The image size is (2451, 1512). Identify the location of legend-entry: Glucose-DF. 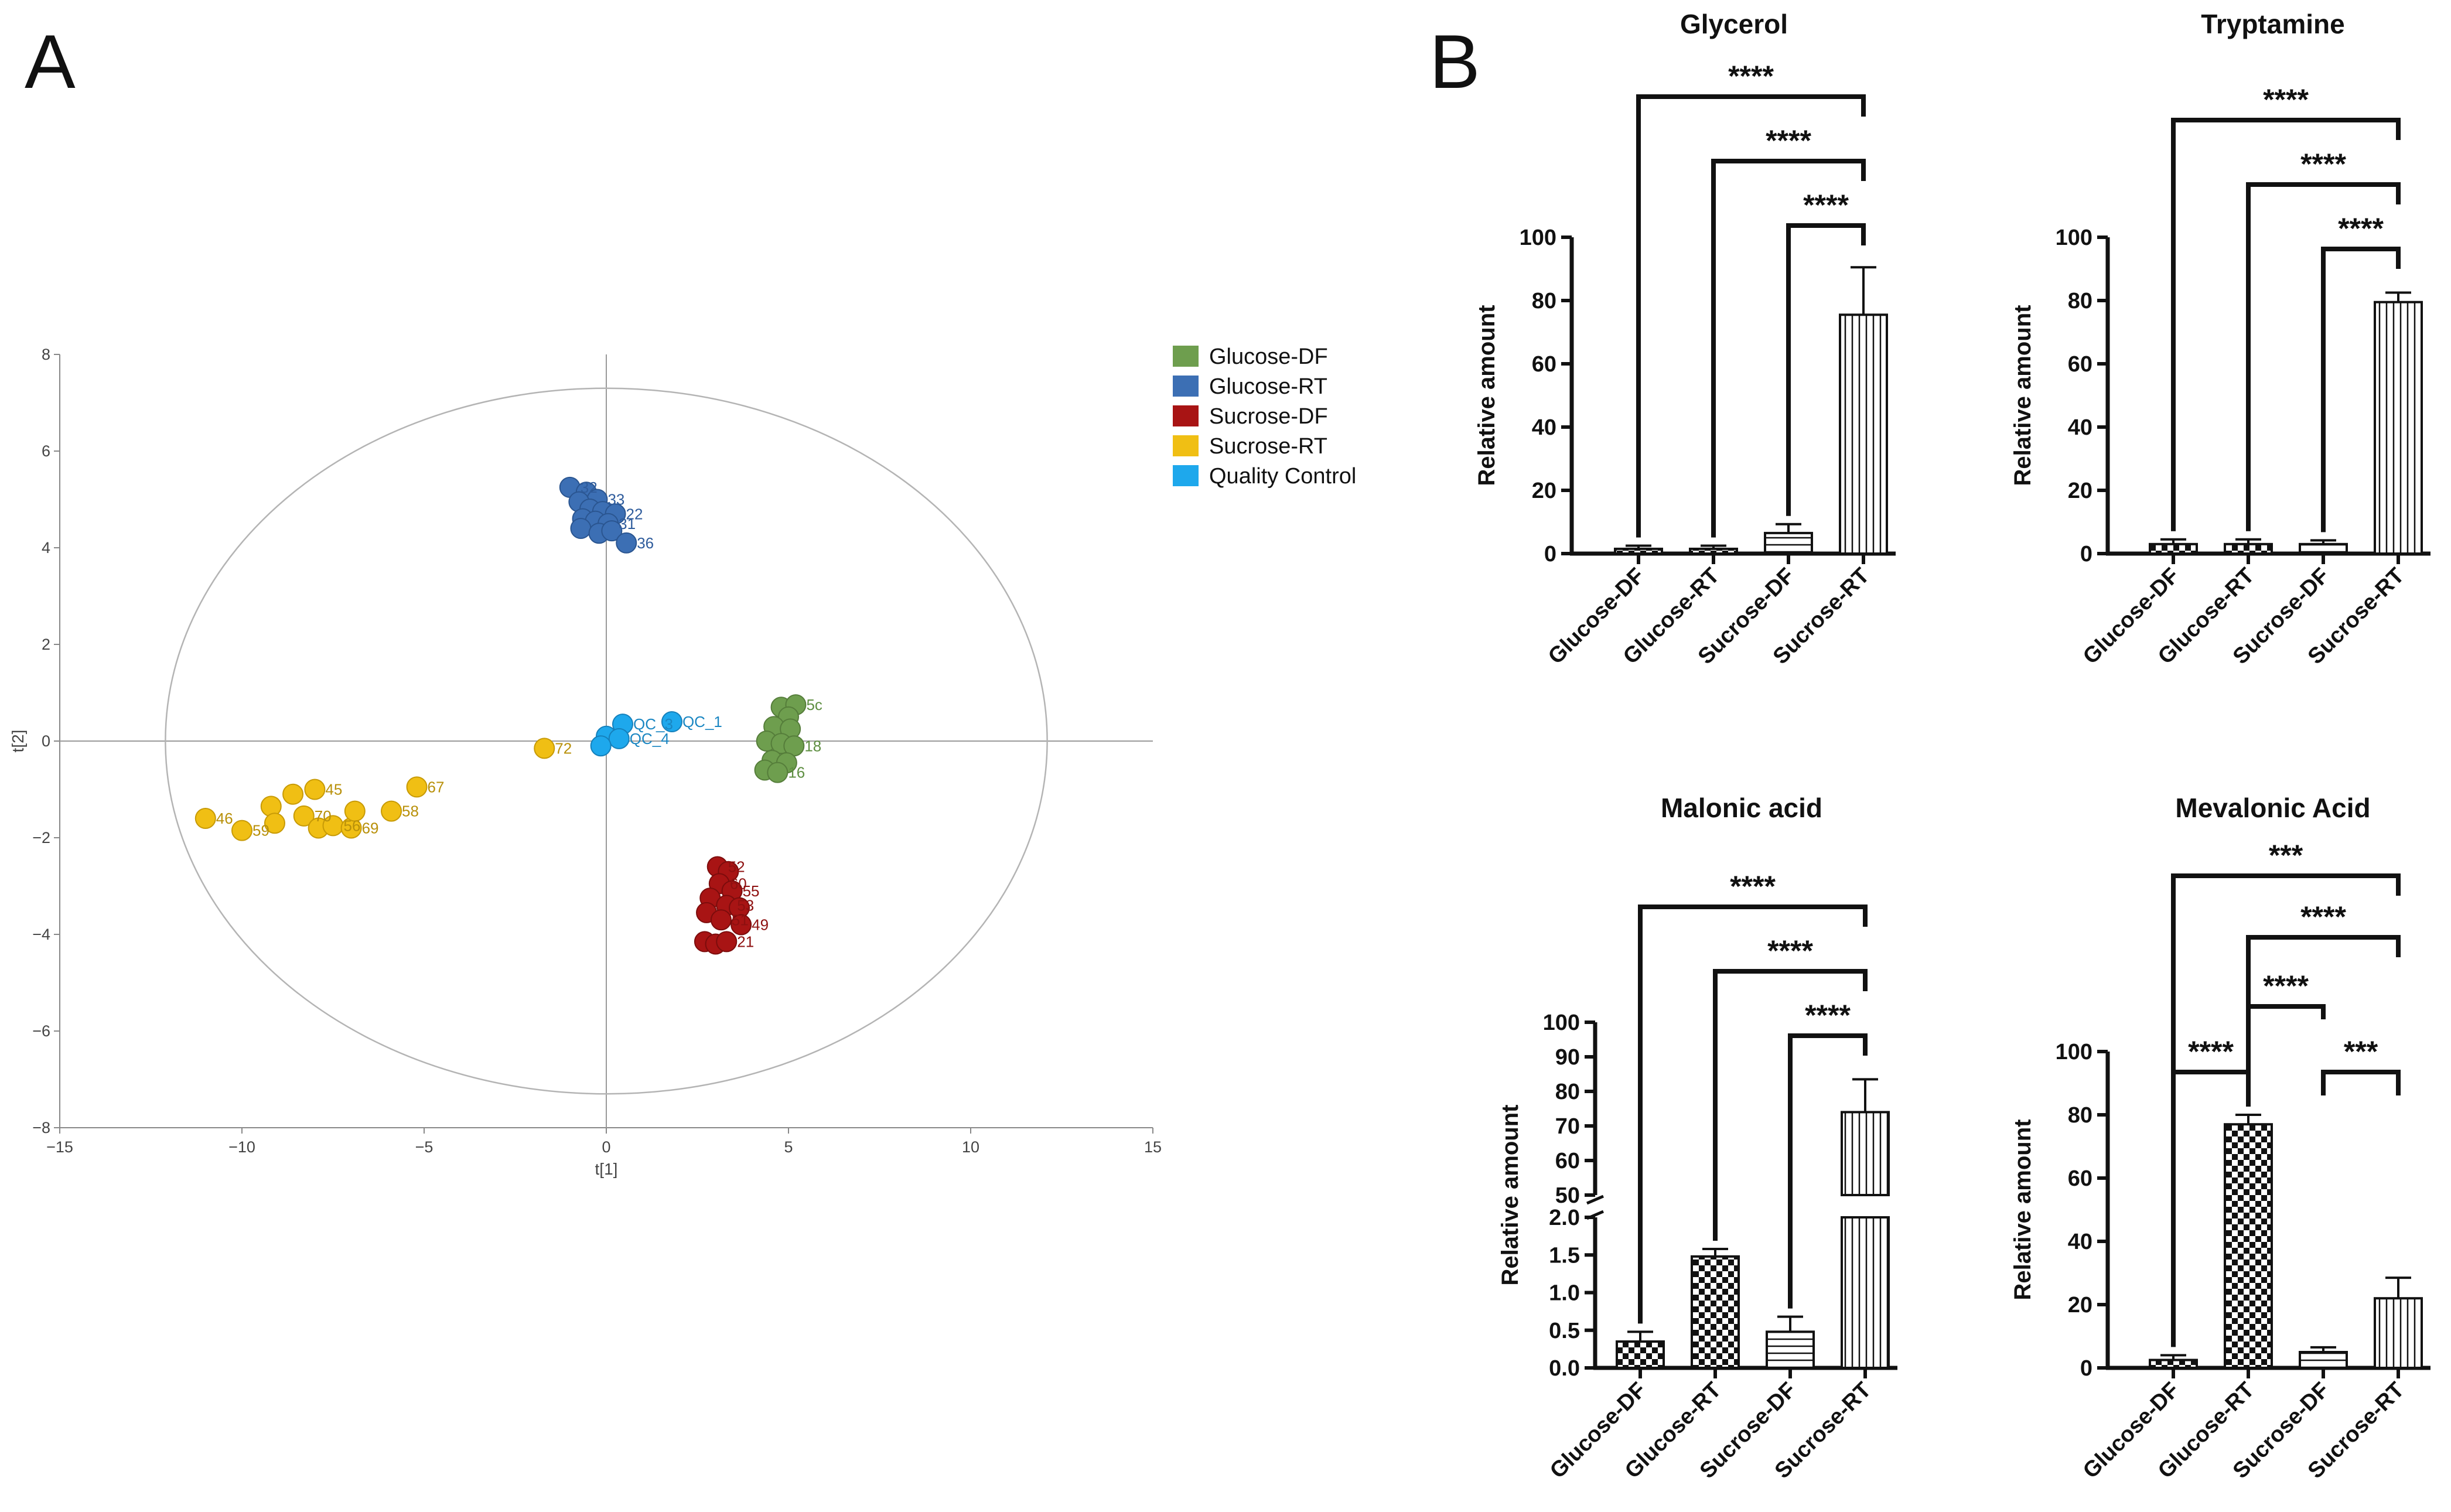
(1268, 356).